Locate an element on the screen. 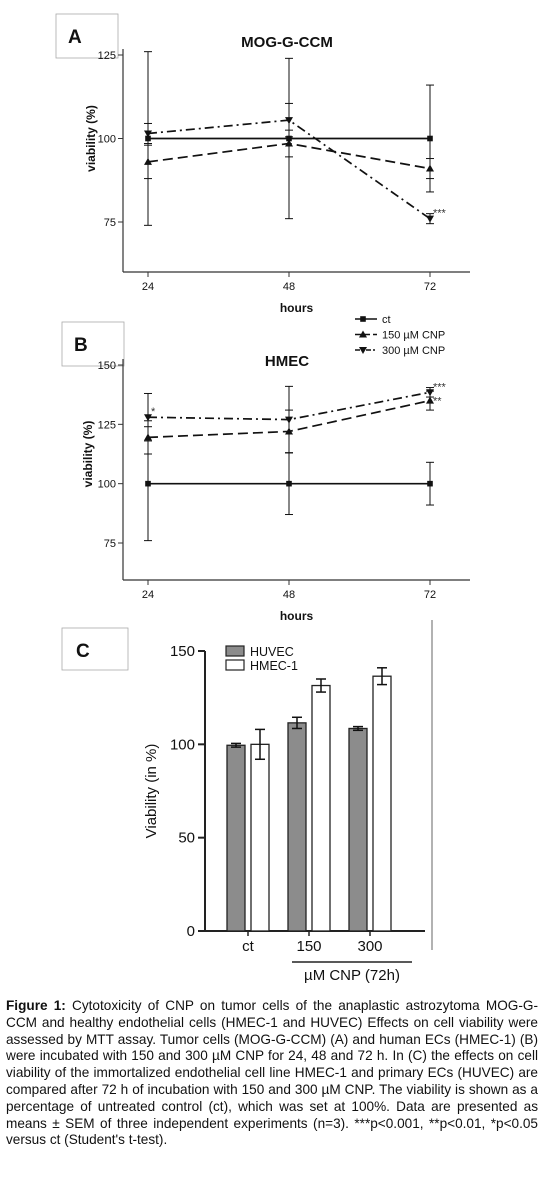 The width and height of the screenshot is (544, 1193). y-axis-label: Viability (in %) is located at coordinates (151, 791).